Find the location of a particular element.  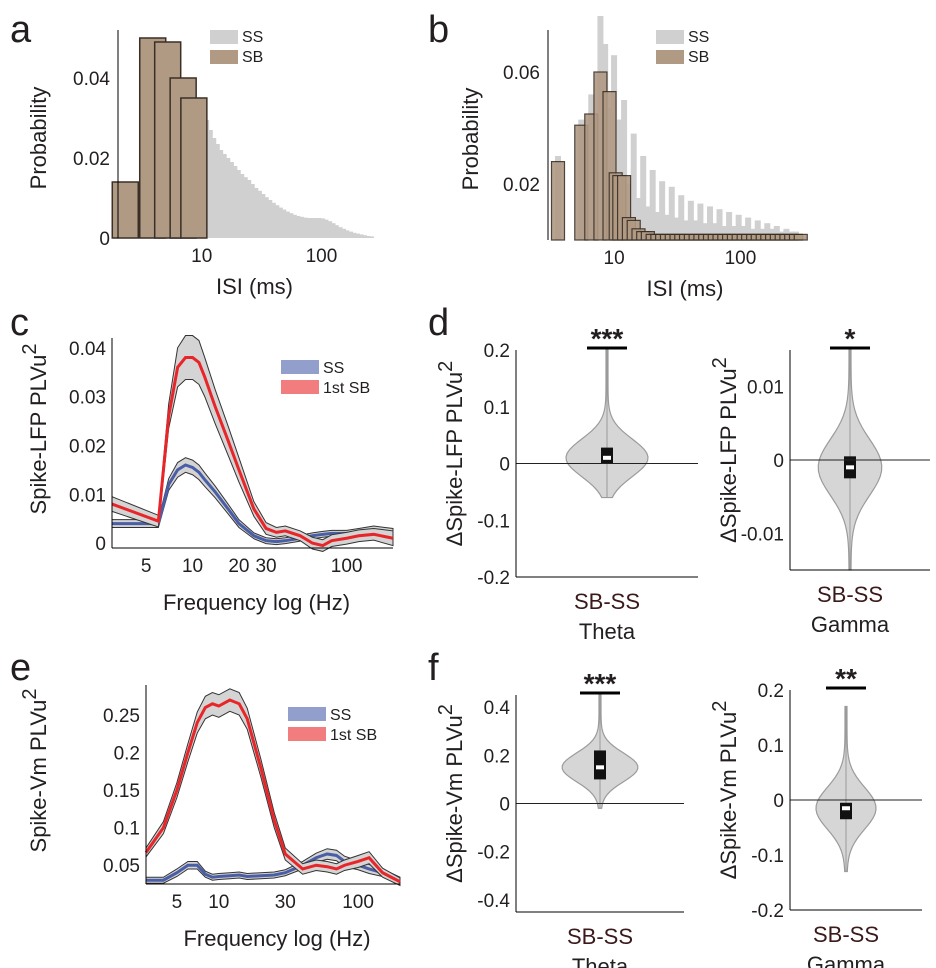

f2-ytick-label: 0 is located at coordinates (778, 801).